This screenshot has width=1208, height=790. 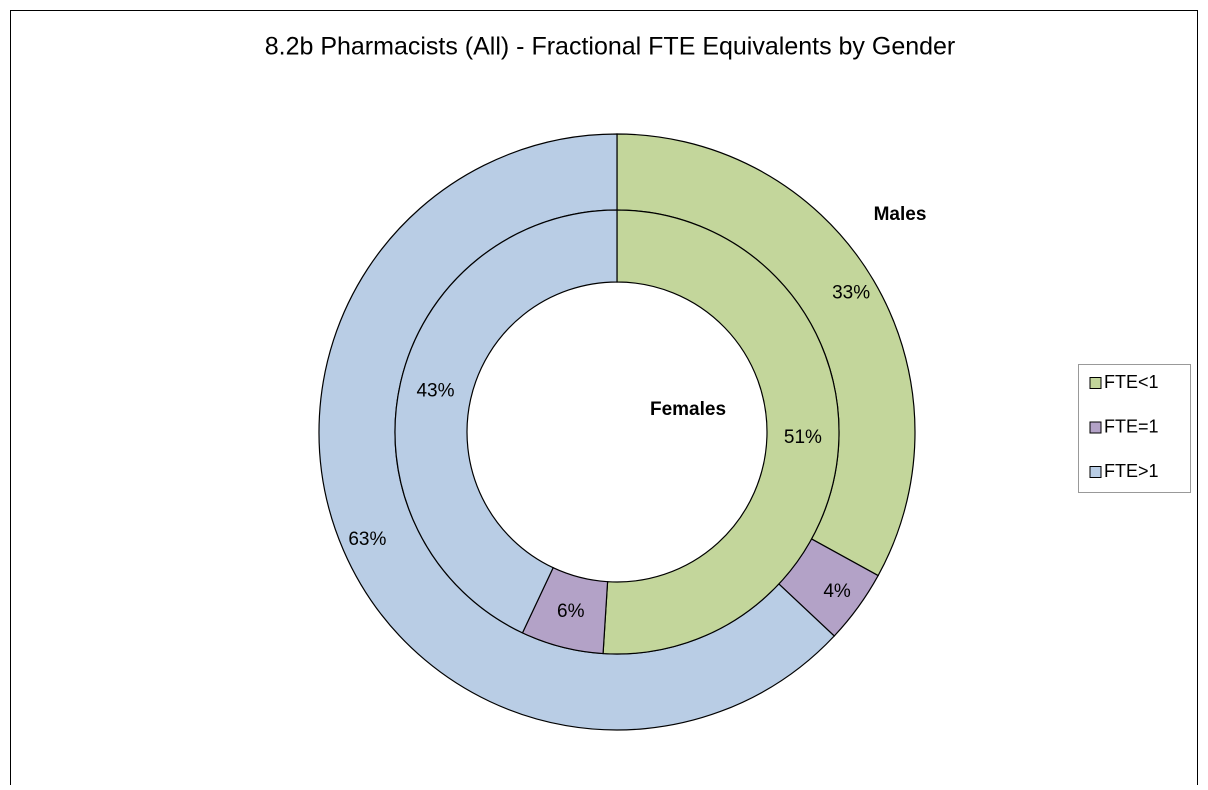 What do you see at coordinates (1131, 382) in the screenshot?
I see `legend-label: FTE<1` at bounding box center [1131, 382].